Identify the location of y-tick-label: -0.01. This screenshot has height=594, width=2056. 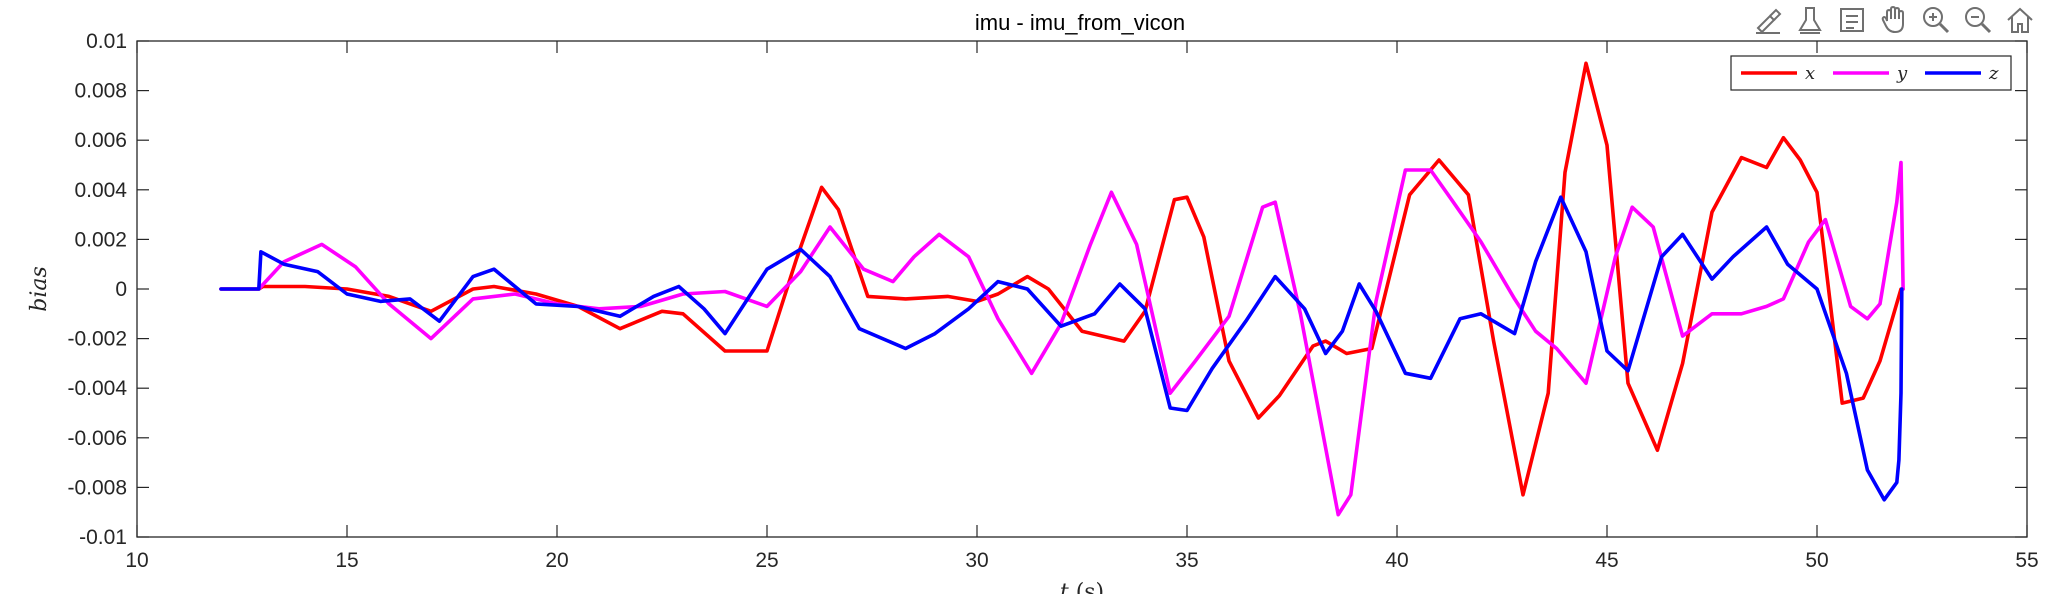
(103, 537).